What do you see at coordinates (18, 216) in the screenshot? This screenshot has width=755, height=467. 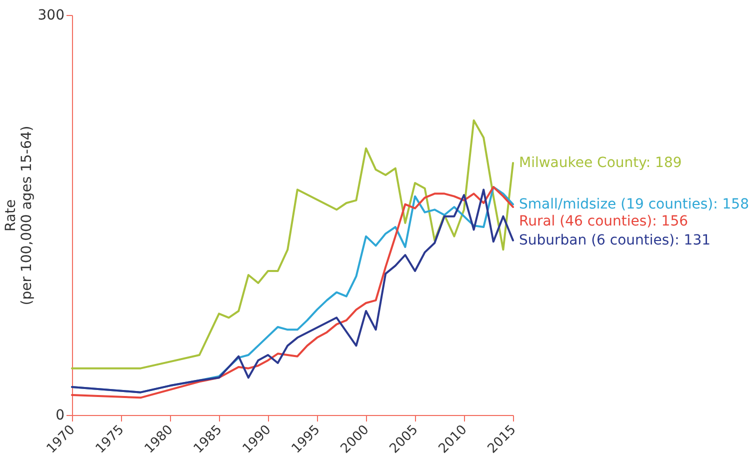 I see `y-axis-title: Rate (per 100,000 ages 15-64)` at bounding box center [18, 216].